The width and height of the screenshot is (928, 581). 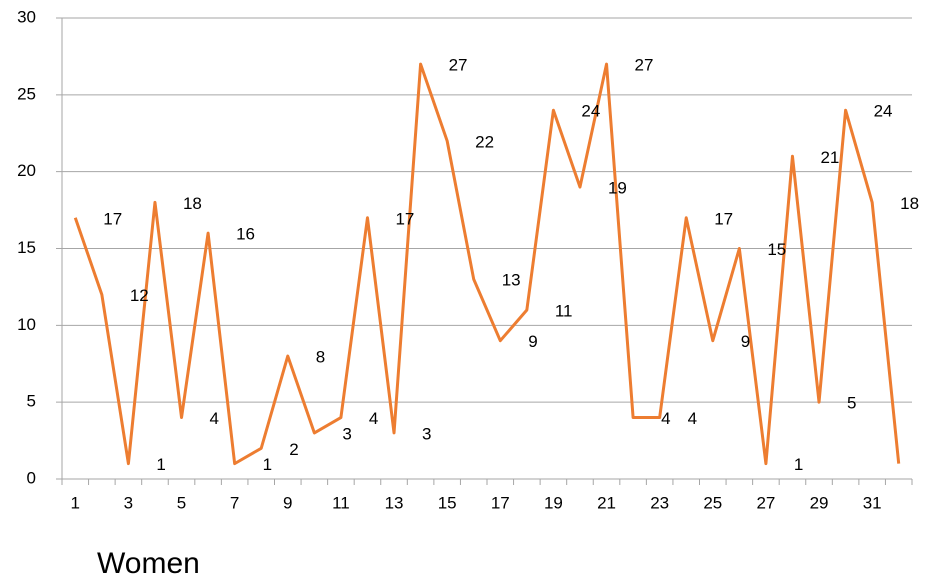 I want to click on y-tick-label: 15, so click(x=26, y=247).